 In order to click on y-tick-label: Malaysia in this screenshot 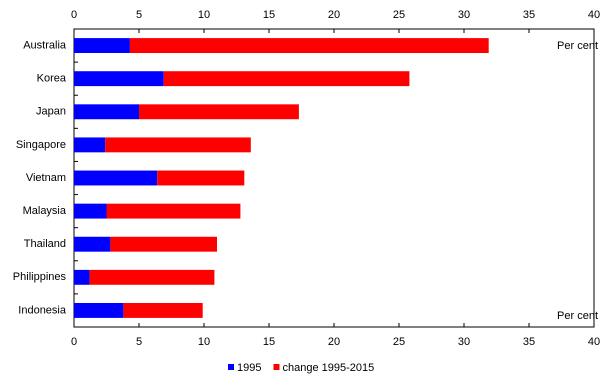, I will do `click(45, 211)`.